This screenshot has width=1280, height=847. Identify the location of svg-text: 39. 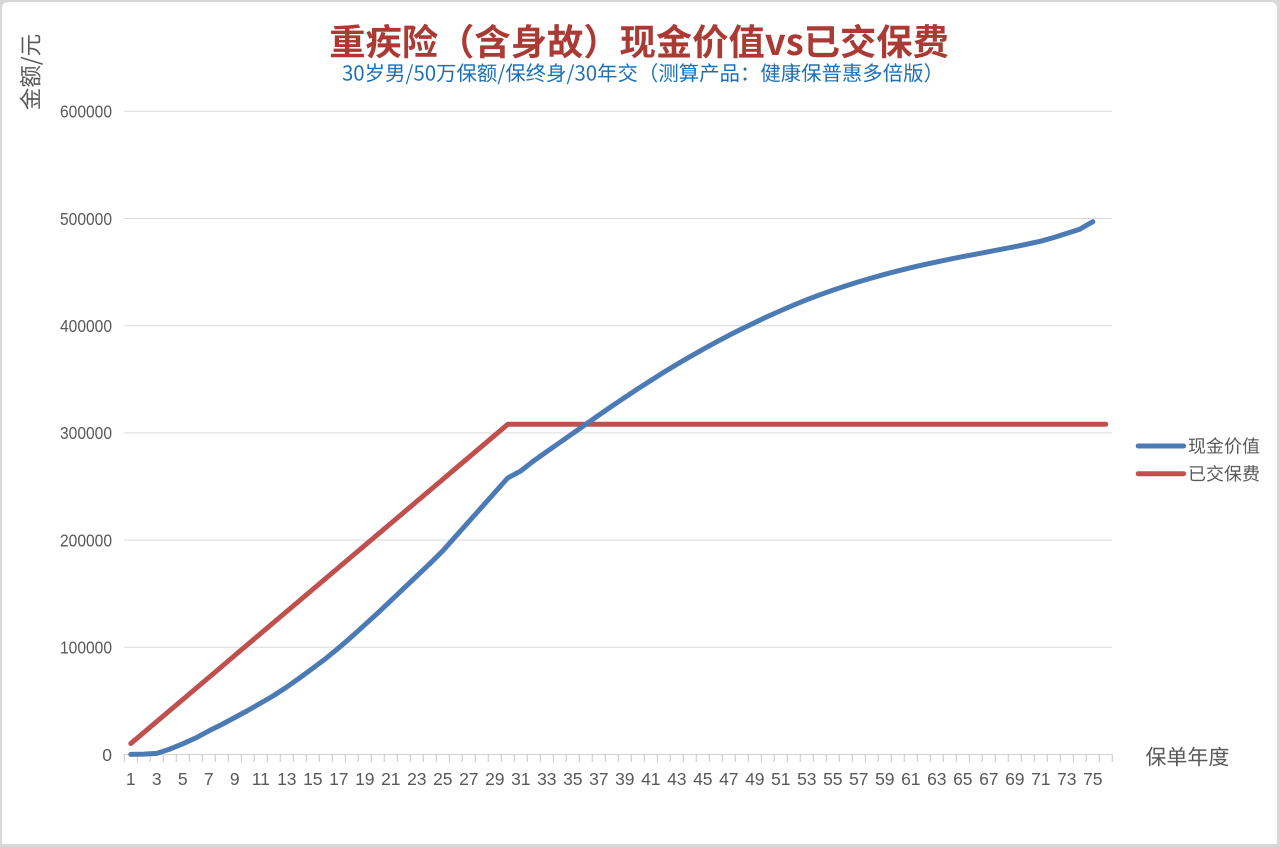
(624, 779).